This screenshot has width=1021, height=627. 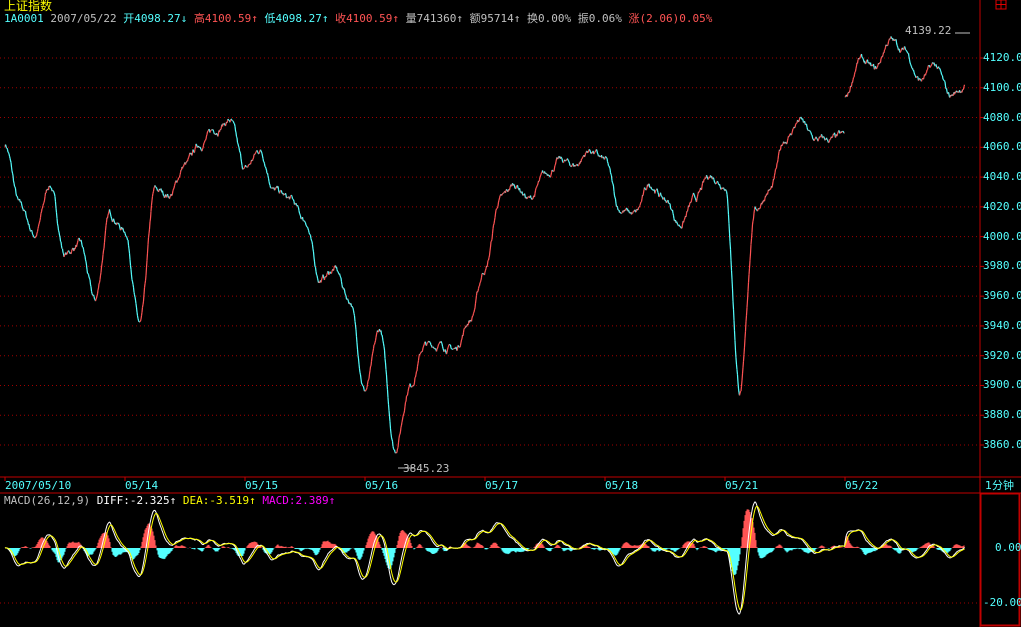 What do you see at coordinates (999, 485) in the screenshot?
I see `period-selector: 1分钟` at bounding box center [999, 485].